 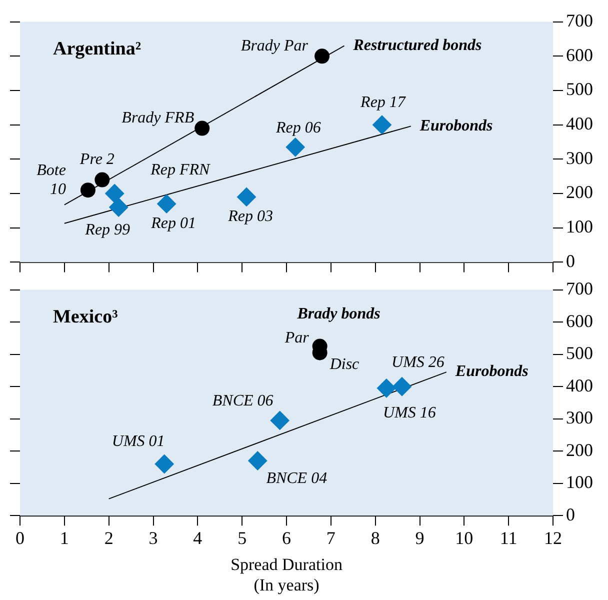 What do you see at coordinates (338, 313) in the screenshot?
I see `series-label: Brady bonds` at bounding box center [338, 313].